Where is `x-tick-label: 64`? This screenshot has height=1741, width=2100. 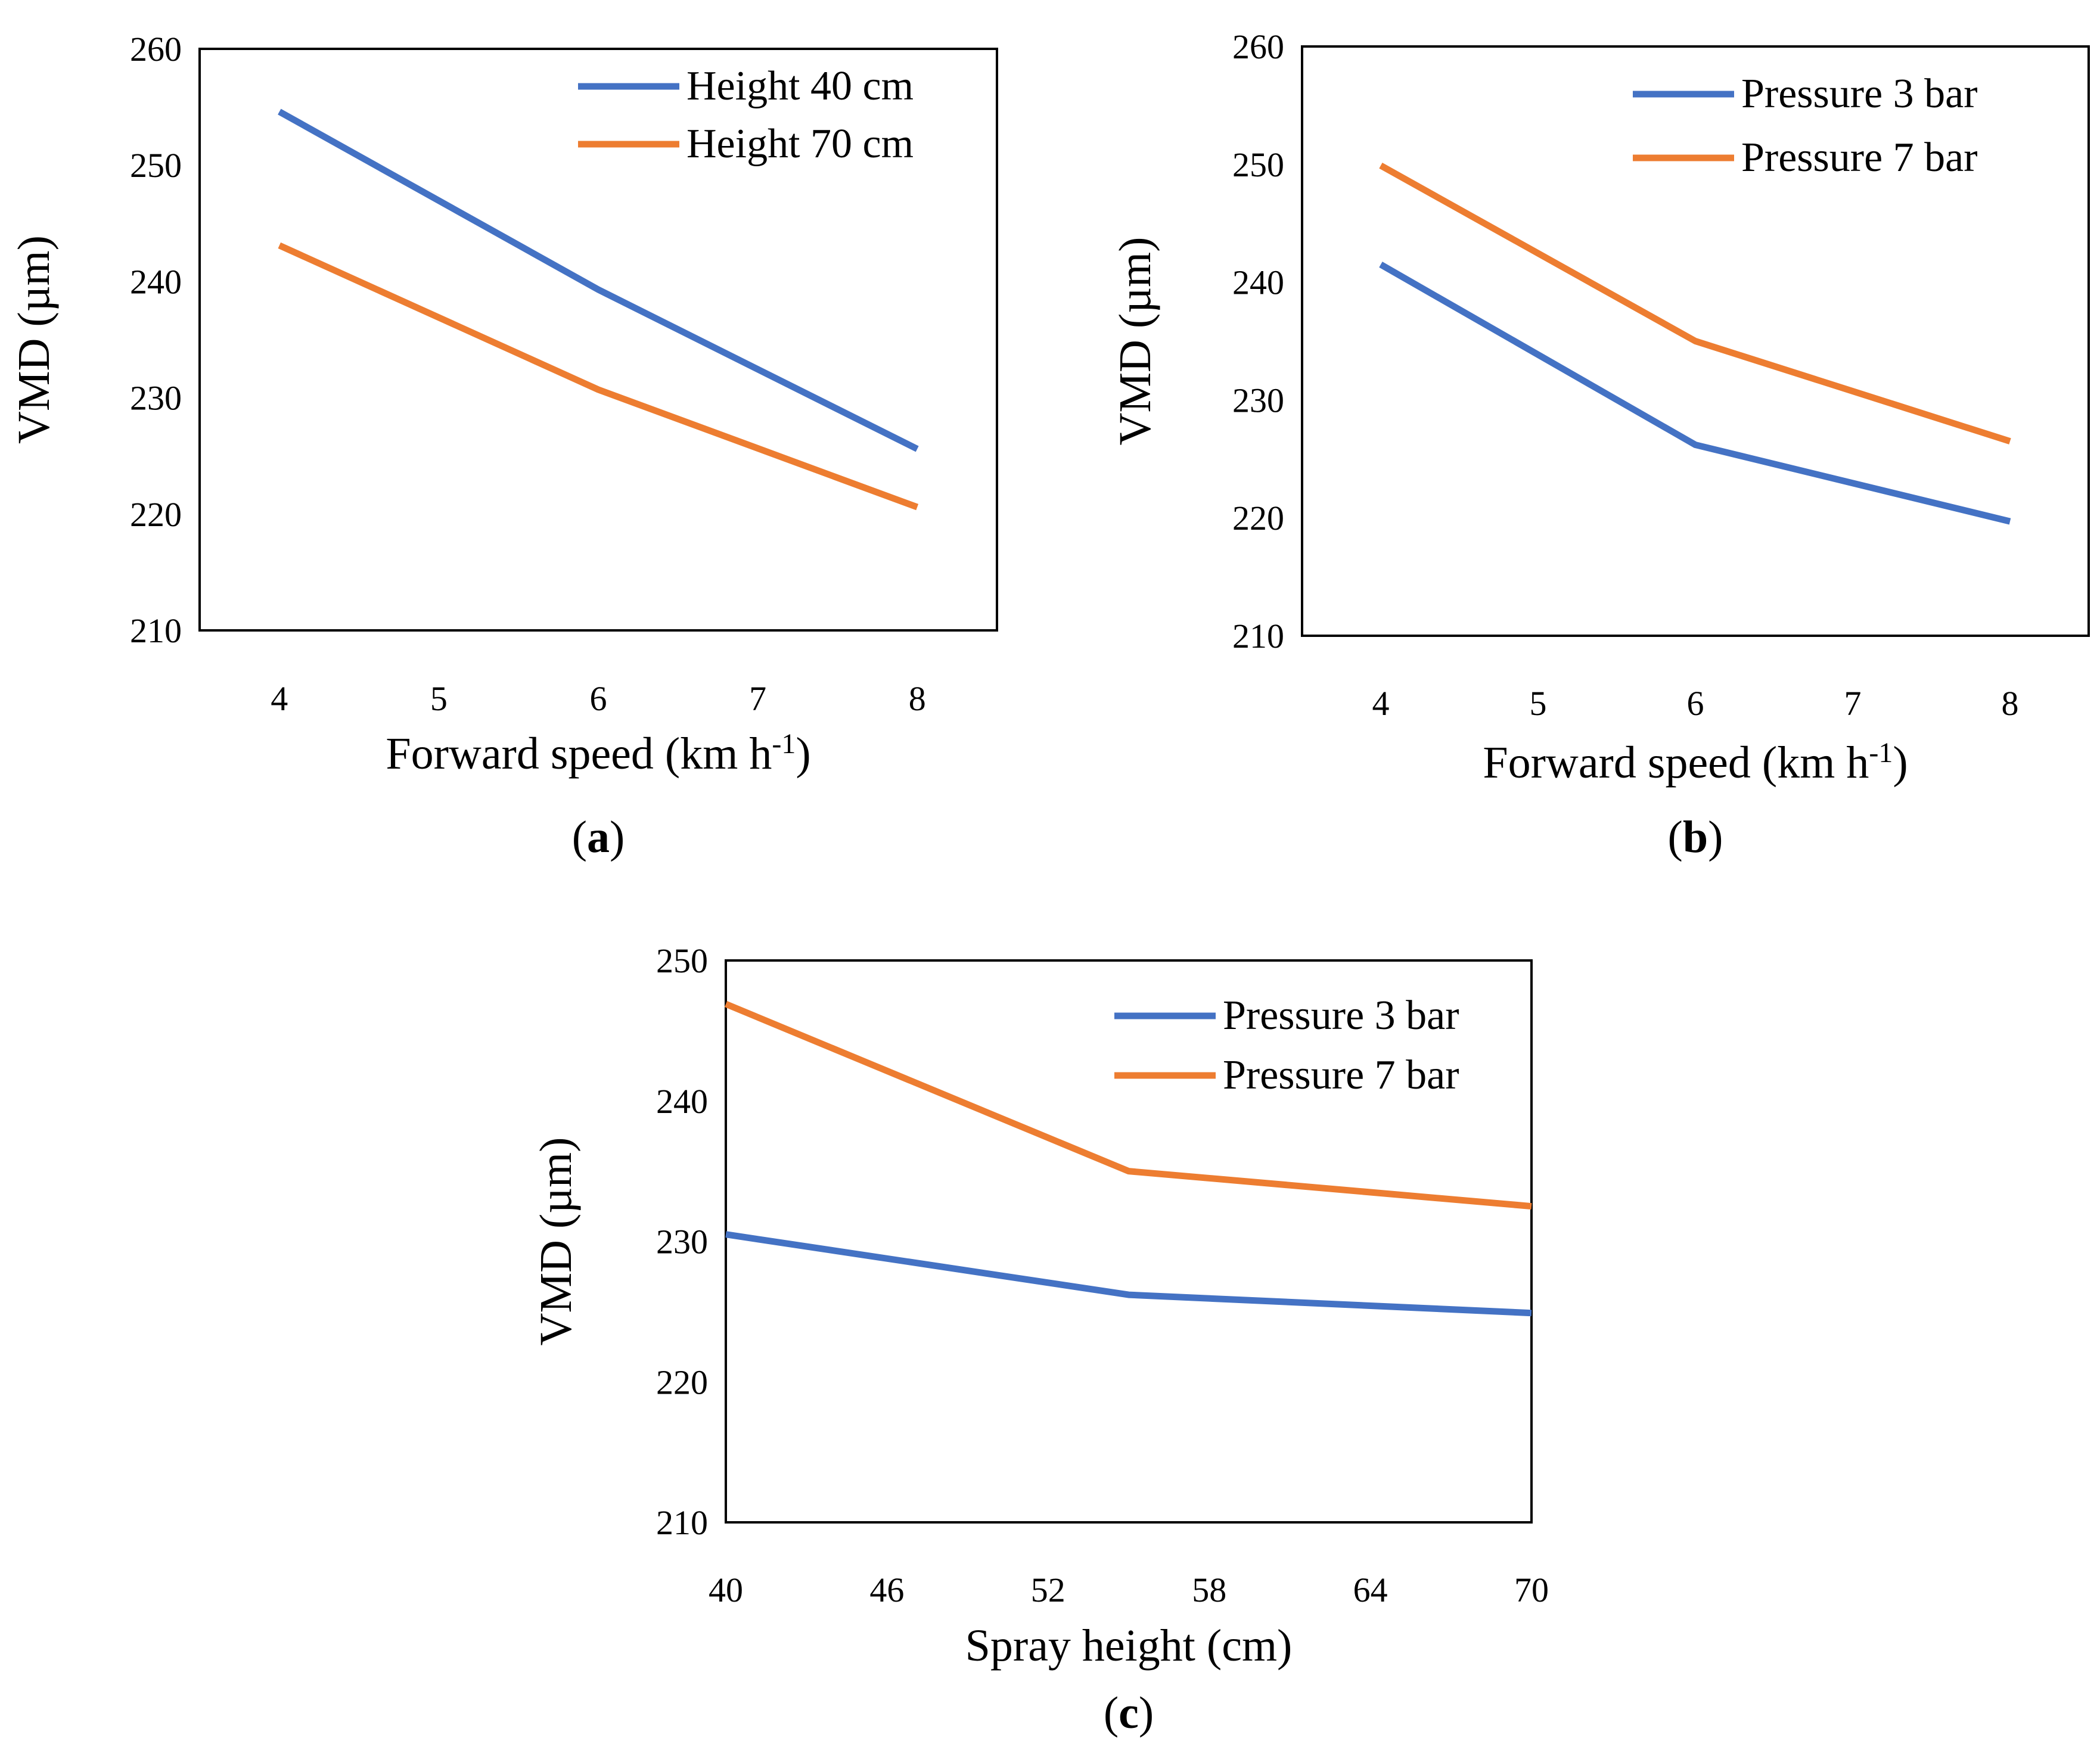
x-tick-label: 64 is located at coordinates (1370, 1590).